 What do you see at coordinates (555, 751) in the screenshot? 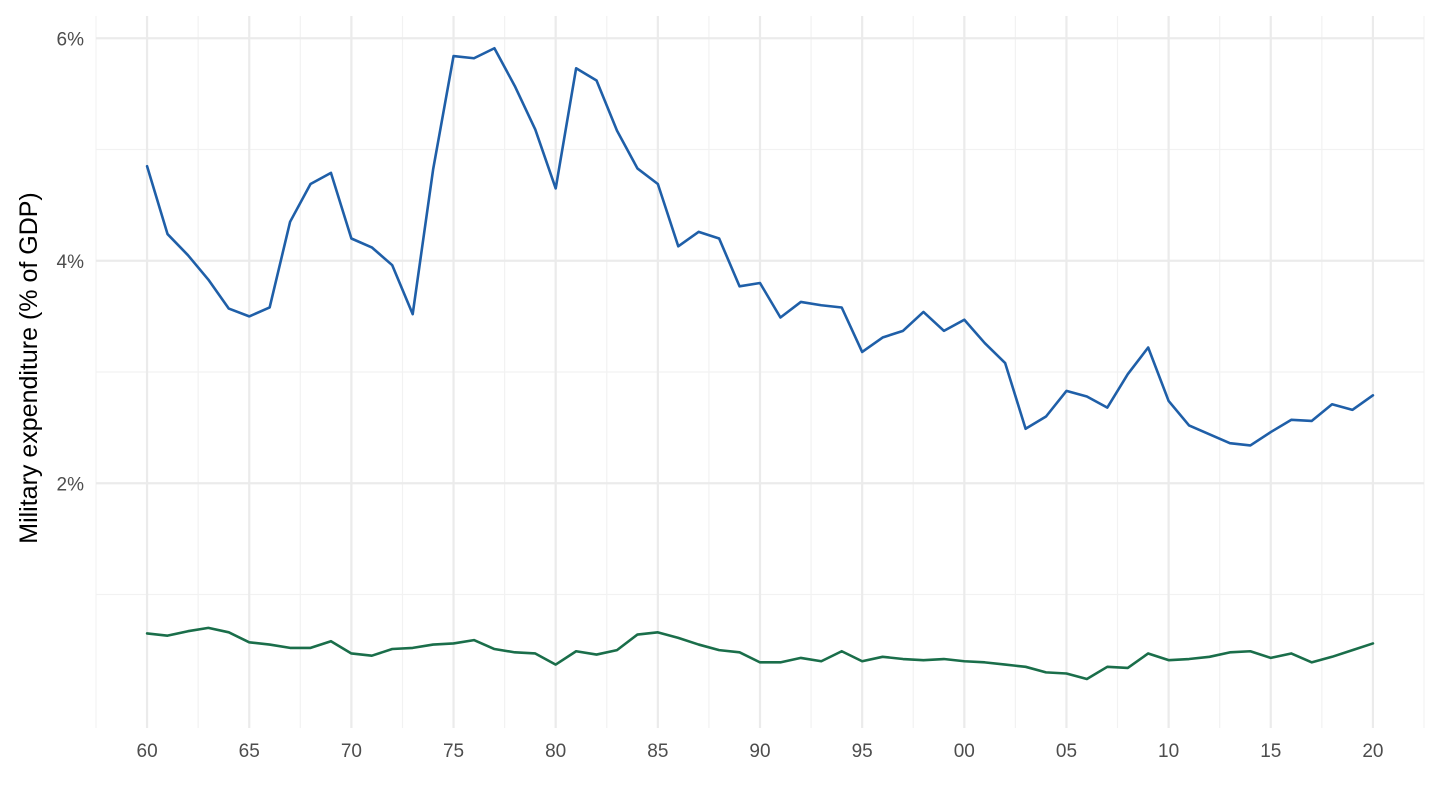
I see `x-tick-label: 80` at bounding box center [555, 751].